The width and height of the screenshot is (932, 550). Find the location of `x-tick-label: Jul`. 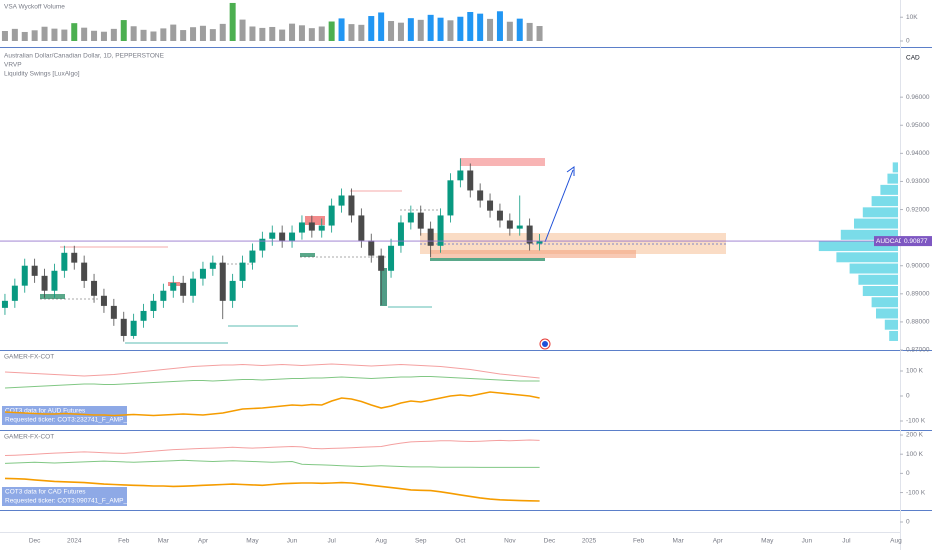

x-tick-label: Jul is located at coordinates (331, 541).